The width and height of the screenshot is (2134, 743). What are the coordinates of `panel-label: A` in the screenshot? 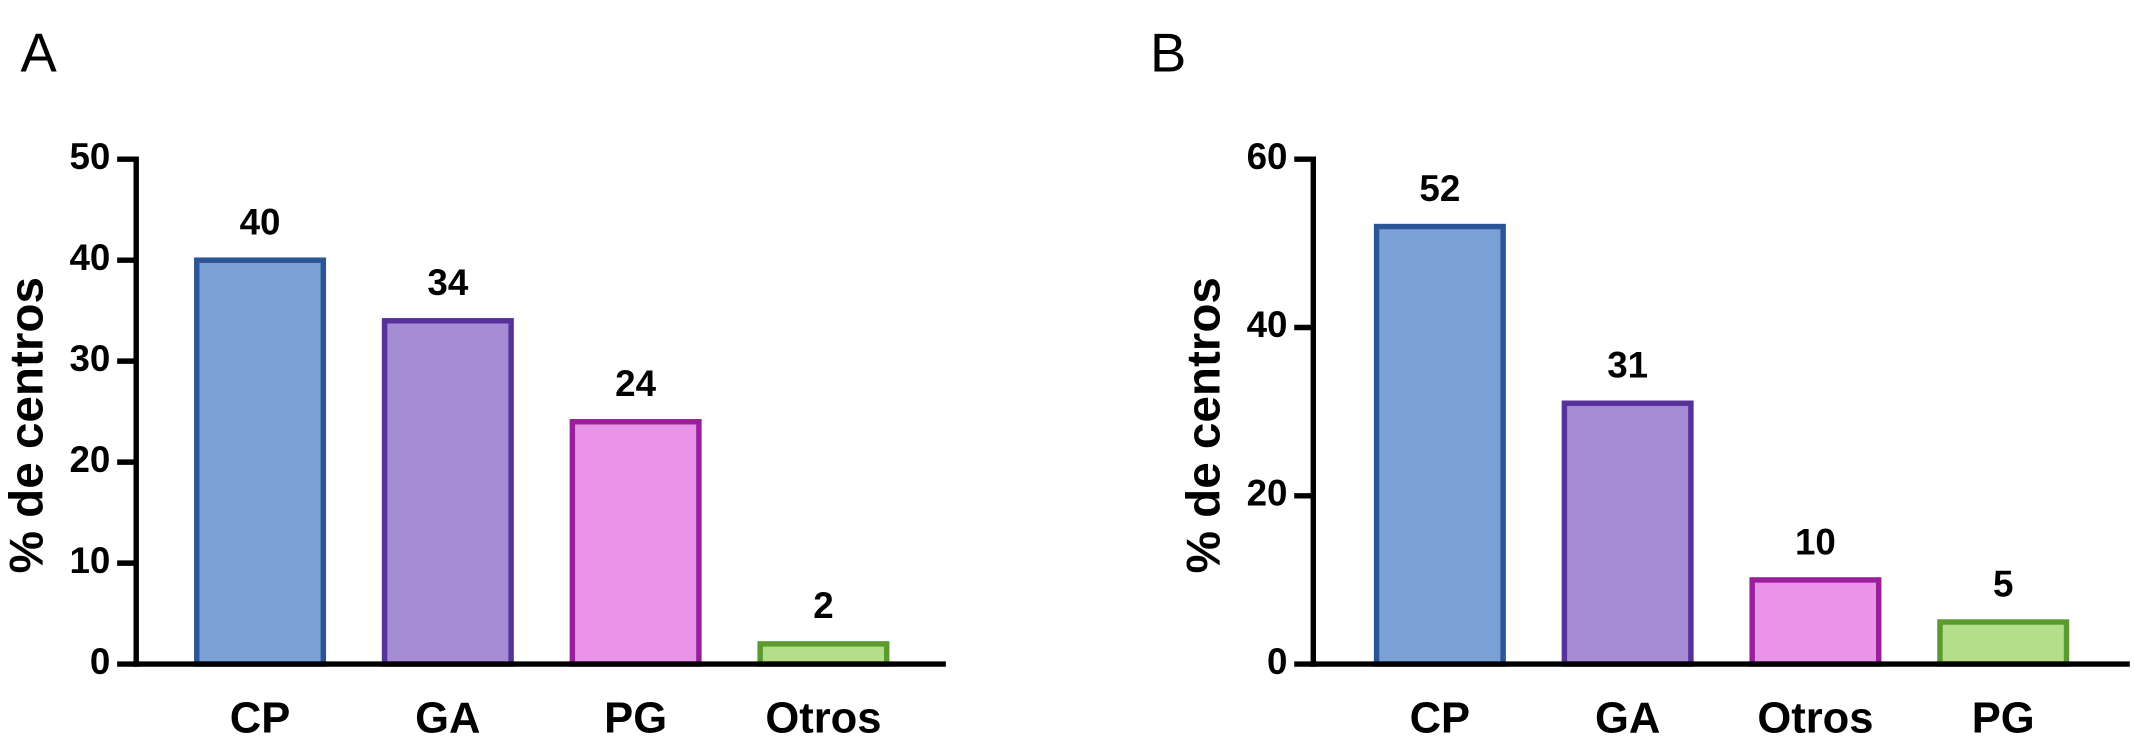 It's located at (39, 53).